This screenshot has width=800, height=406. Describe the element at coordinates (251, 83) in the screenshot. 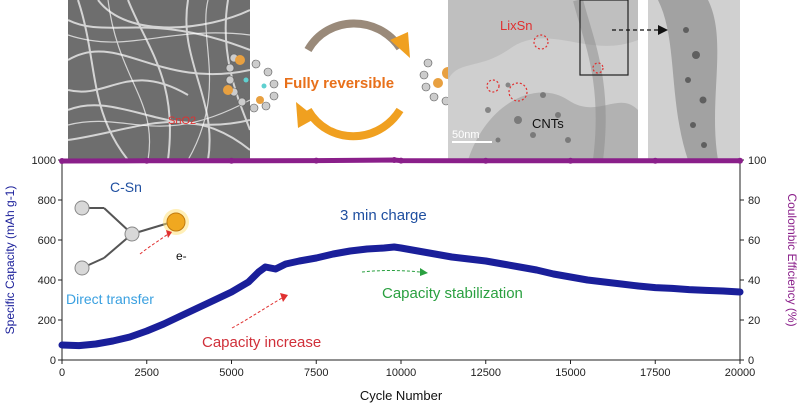

I see `particle-chain-left` at that location.